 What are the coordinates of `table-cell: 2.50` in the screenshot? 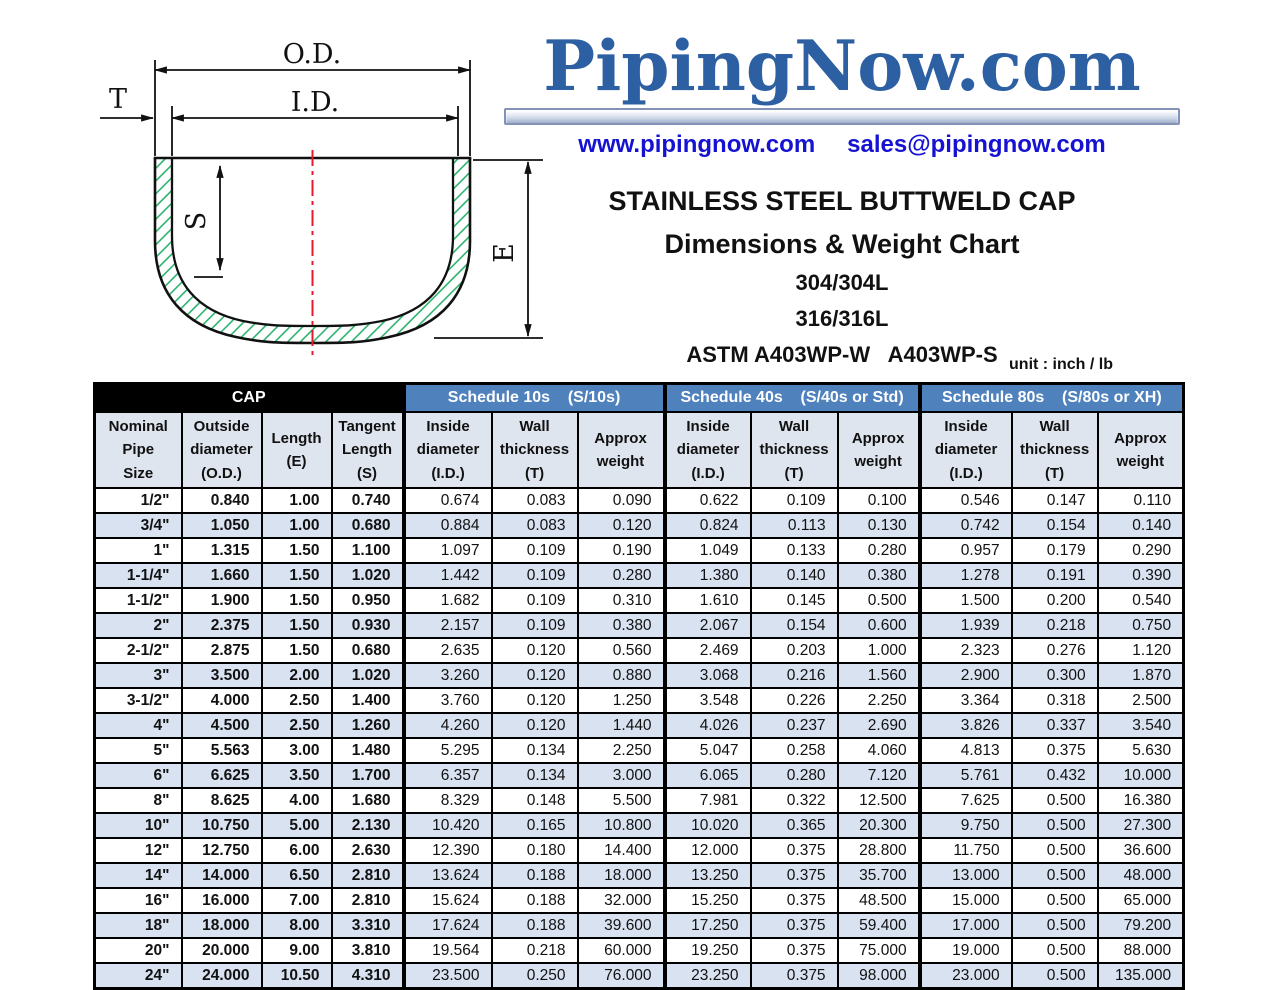 It's located at (296, 725).